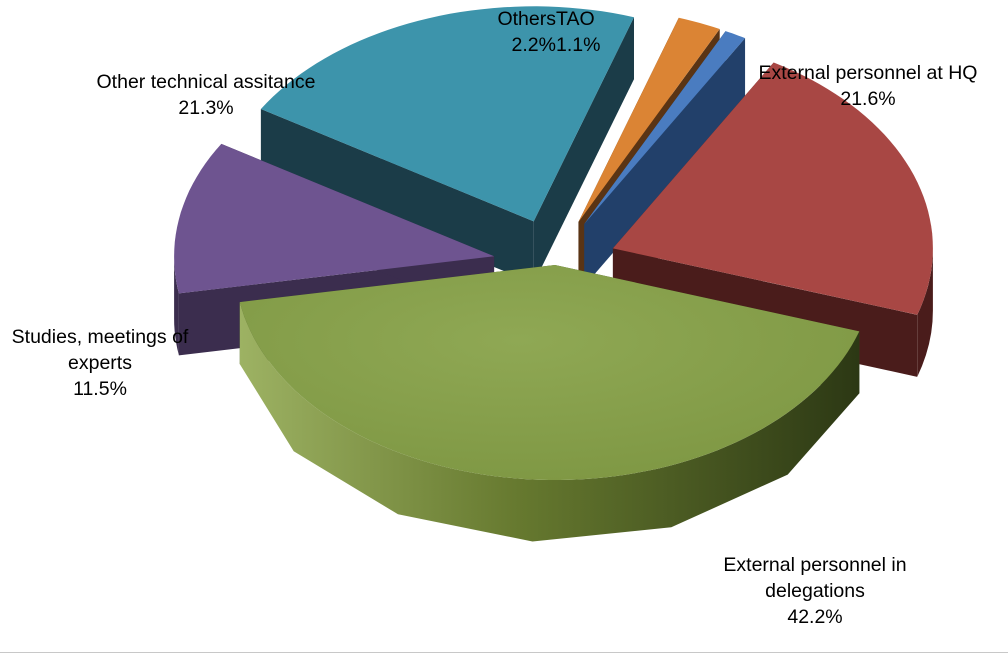  Describe the element at coordinates (100, 363) in the screenshot. I see `data-label-studies-meetings-of-experts: Studies, meetings of experts 11.5%` at that location.